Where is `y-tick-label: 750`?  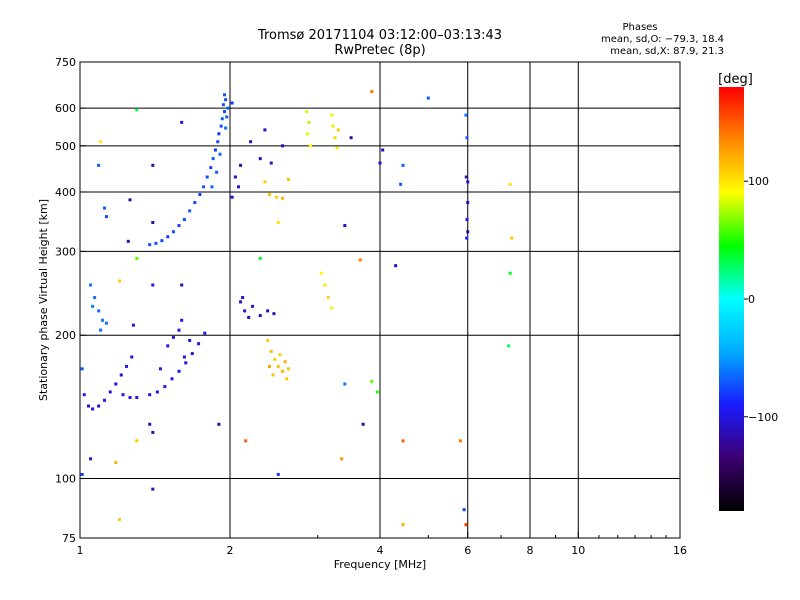
y-tick-label: 750 is located at coordinates (65, 62).